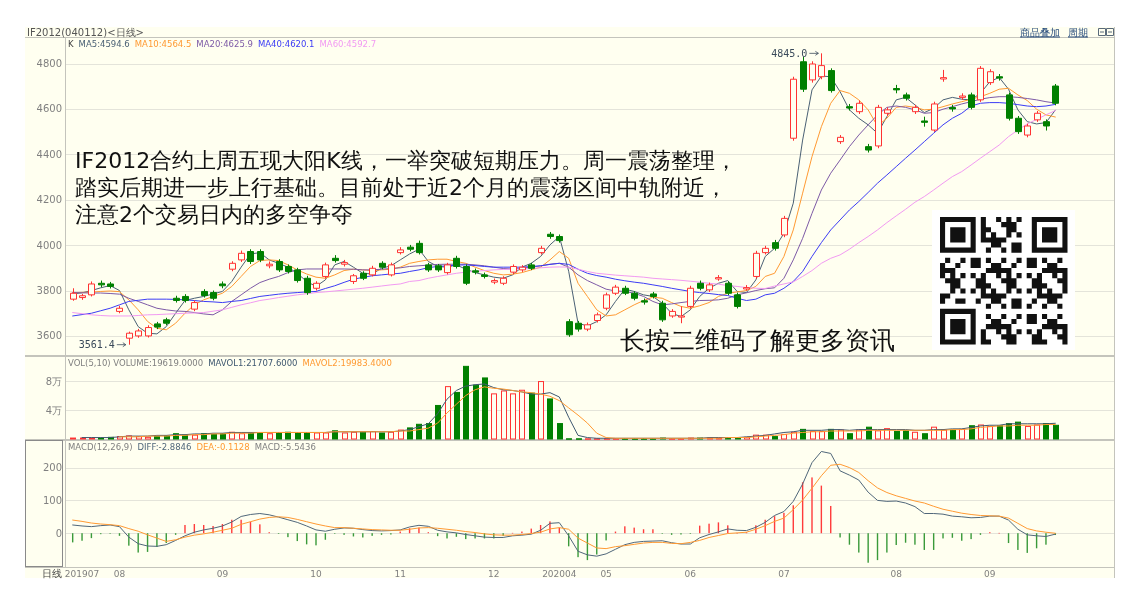 The image size is (1142, 615). Describe the element at coordinates (757, 340) in the screenshot. I see `annotation: 长按二维码了解更多资讯` at that location.